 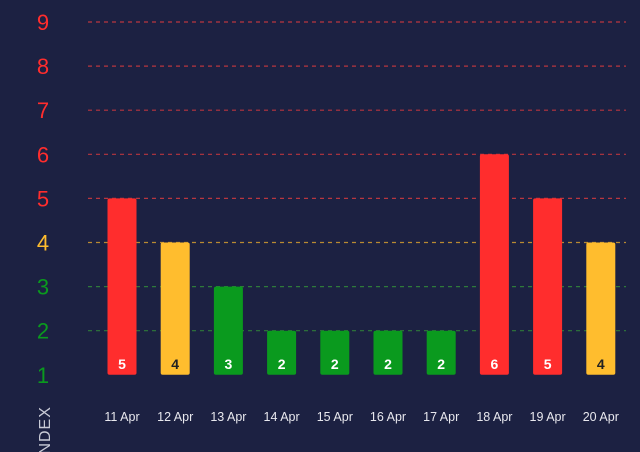 What do you see at coordinates (335, 352) in the screenshot?
I see `bar-15-apr` at bounding box center [335, 352].